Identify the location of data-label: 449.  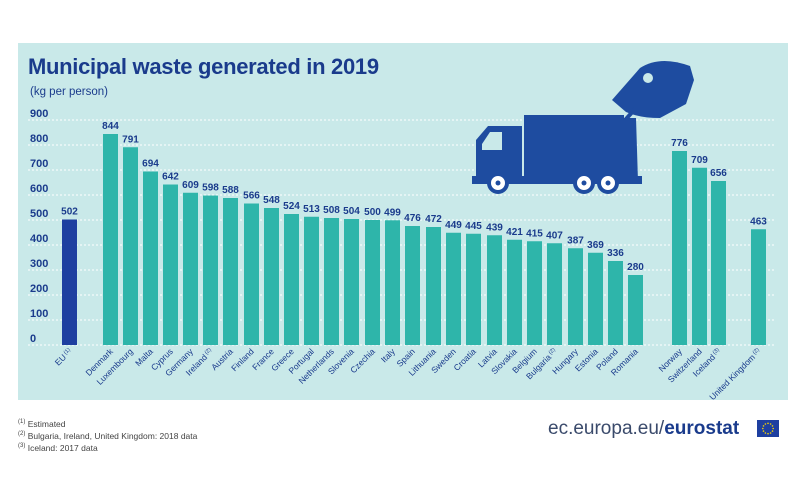
(453, 225).